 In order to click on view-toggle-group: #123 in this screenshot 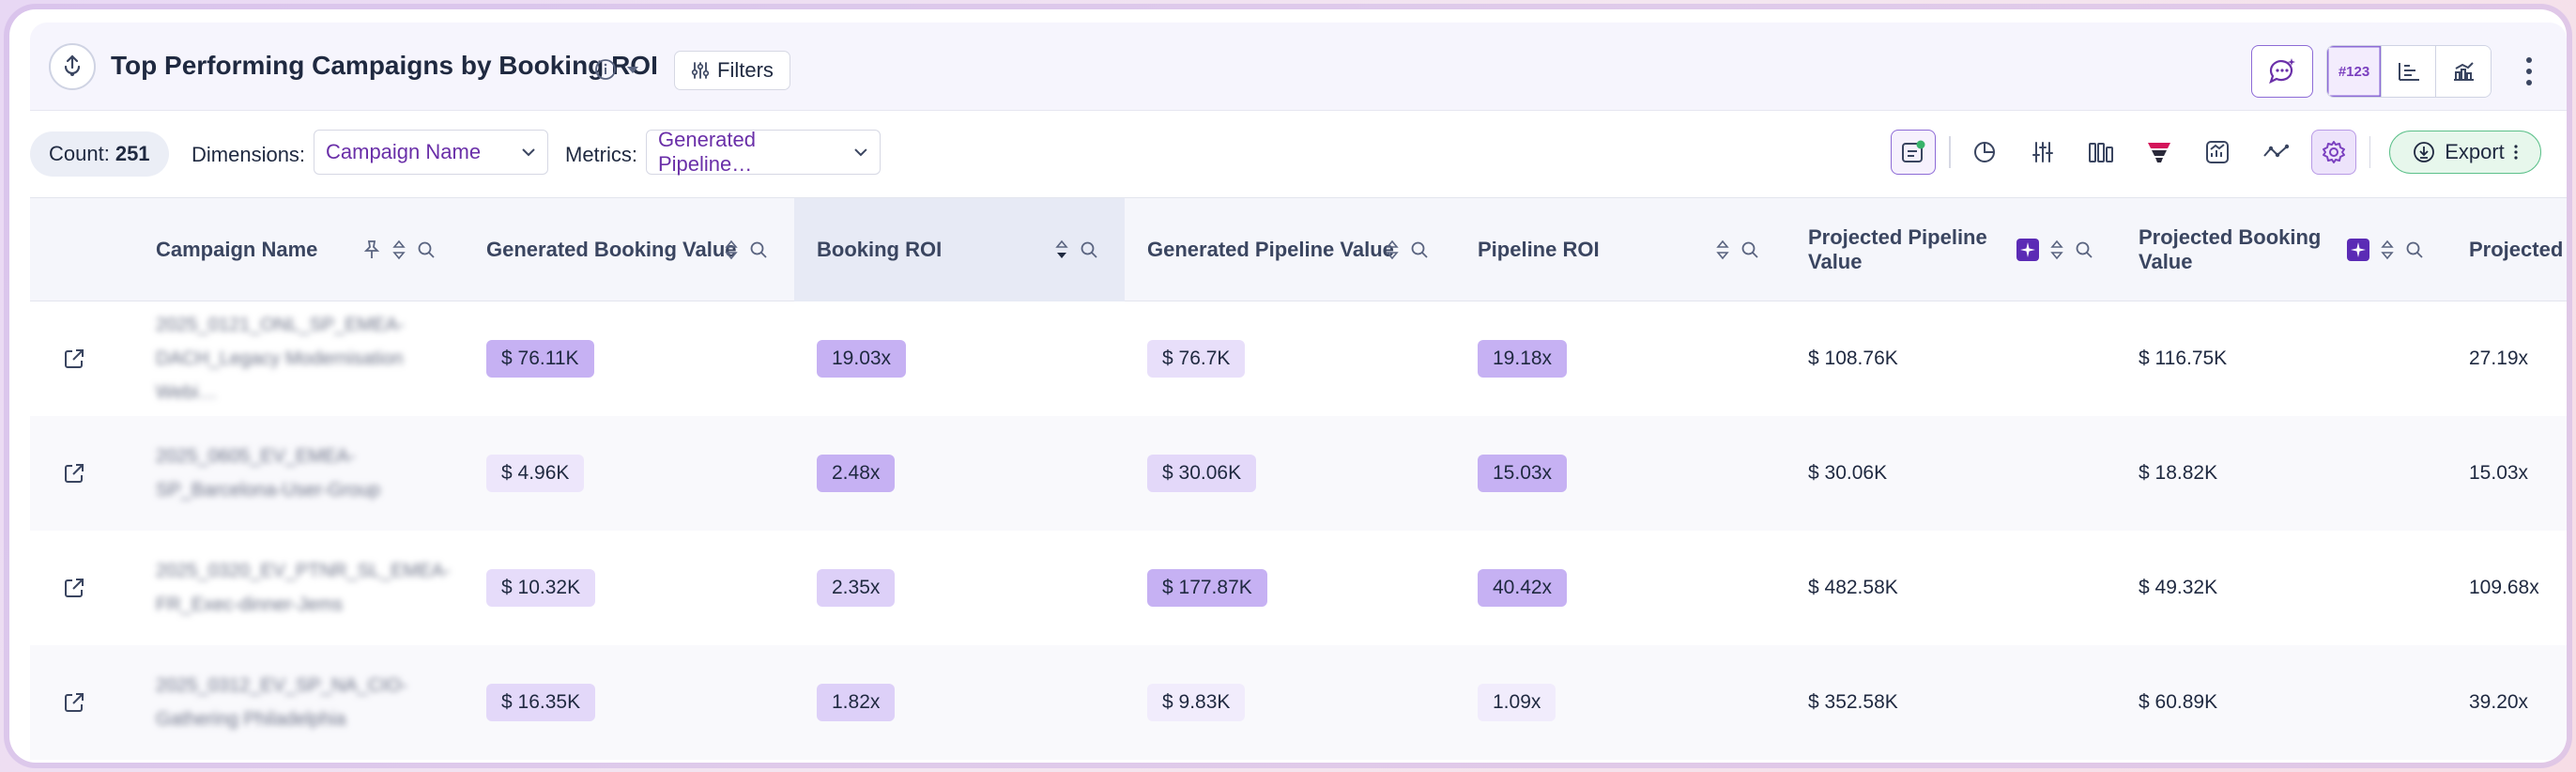, I will do `click(2409, 71)`.